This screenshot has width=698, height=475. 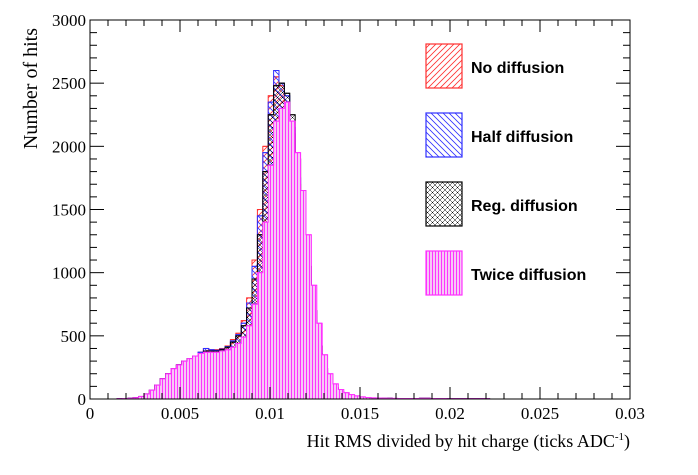 What do you see at coordinates (69, 273) in the screenshot?
I see `y-tick-label: 1000` at bounding box center [69, 273].